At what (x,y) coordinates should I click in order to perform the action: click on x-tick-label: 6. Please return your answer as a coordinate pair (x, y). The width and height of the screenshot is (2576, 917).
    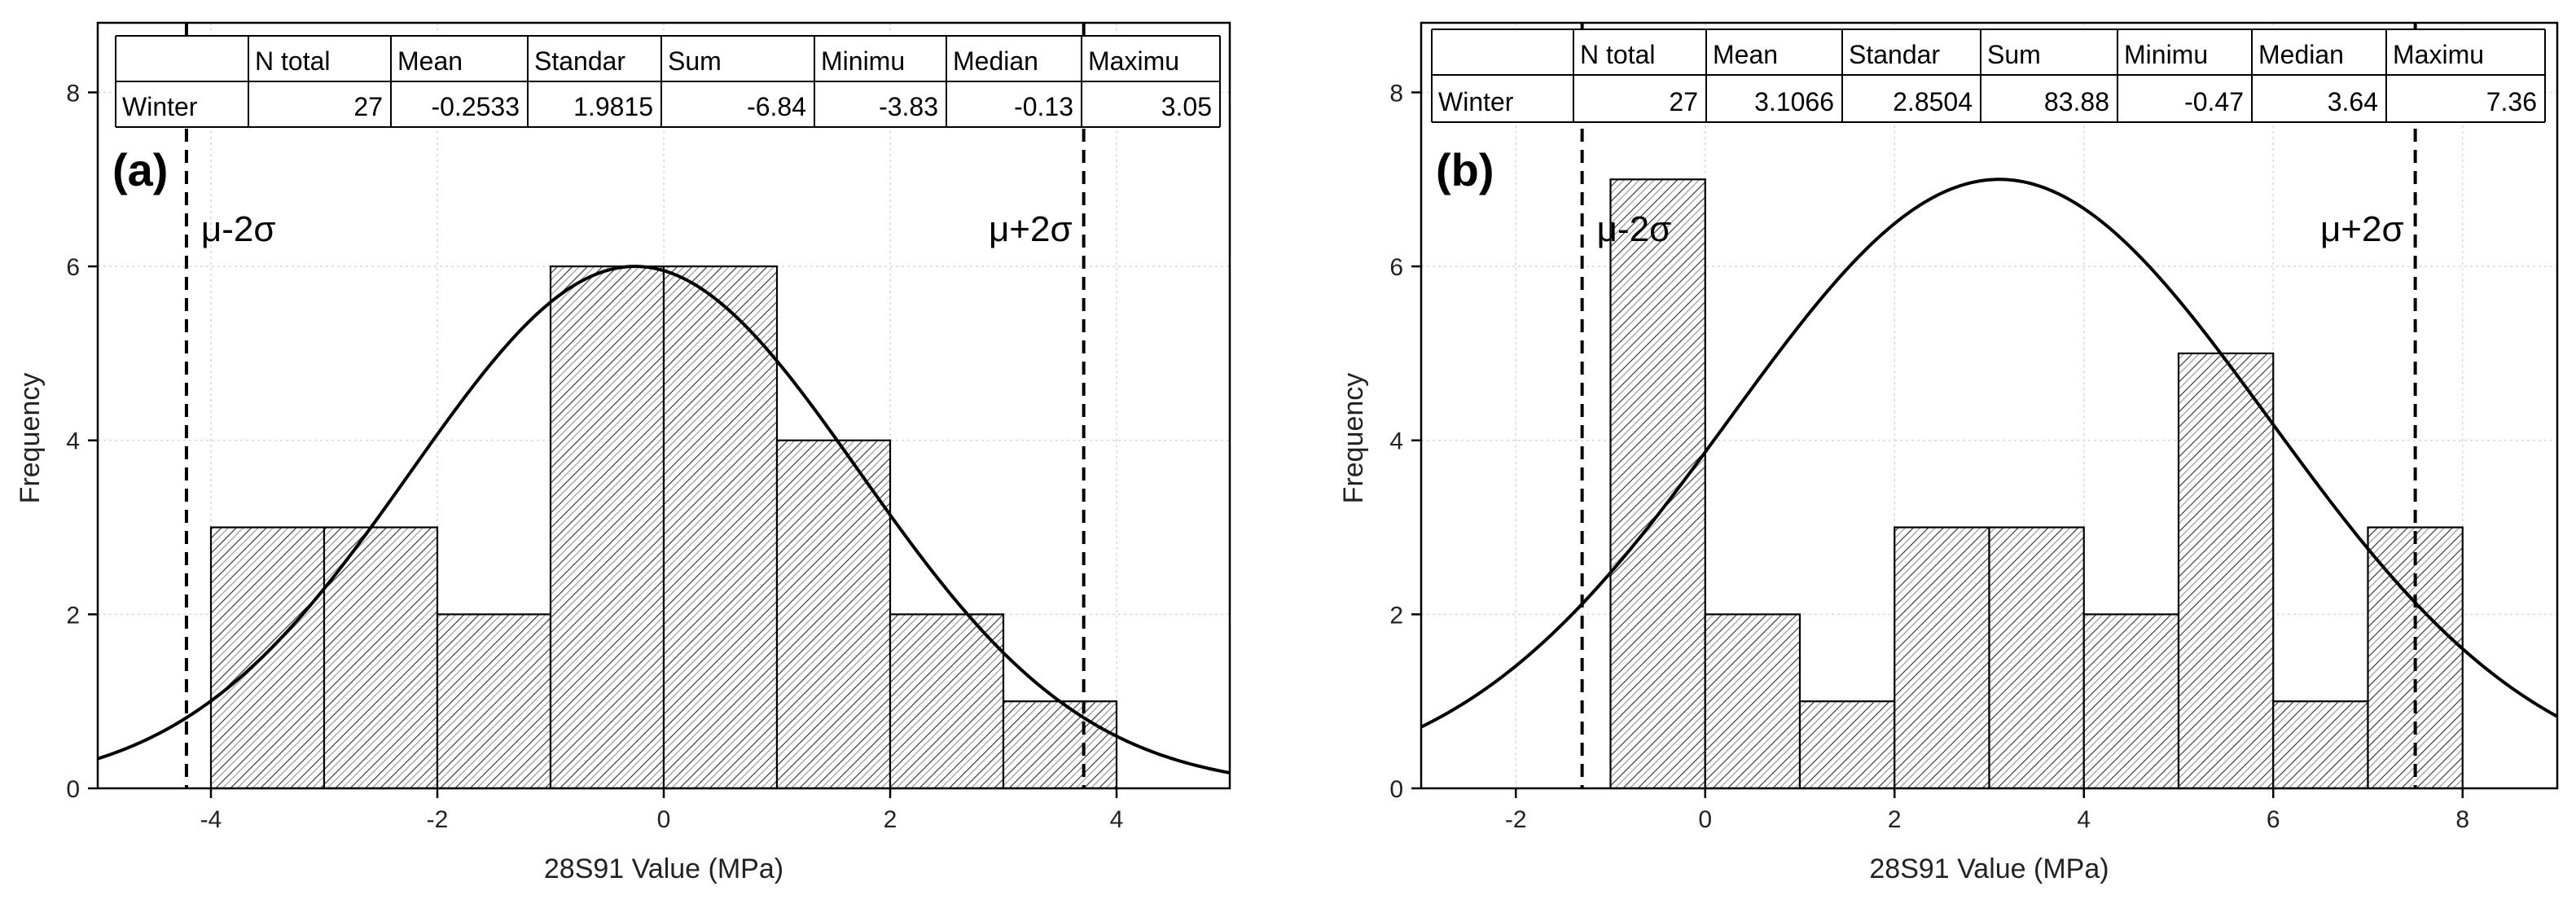
    Looking at the image, I should click on (2273, 819).